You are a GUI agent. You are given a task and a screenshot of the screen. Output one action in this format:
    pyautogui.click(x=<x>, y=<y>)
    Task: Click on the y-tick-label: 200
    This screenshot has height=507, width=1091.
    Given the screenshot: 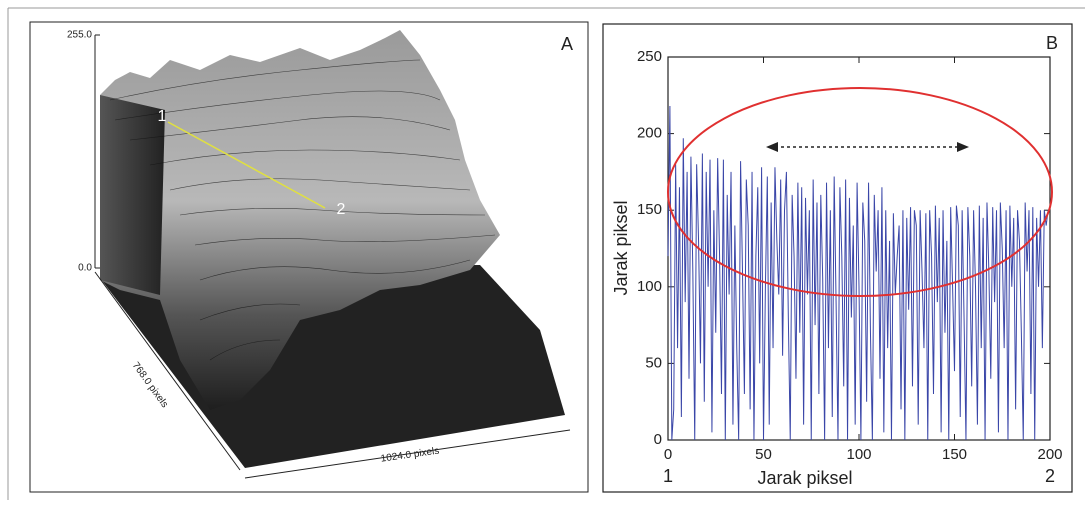 What is the action you would take?
    pyautogui.click(x=649, y=133)
    